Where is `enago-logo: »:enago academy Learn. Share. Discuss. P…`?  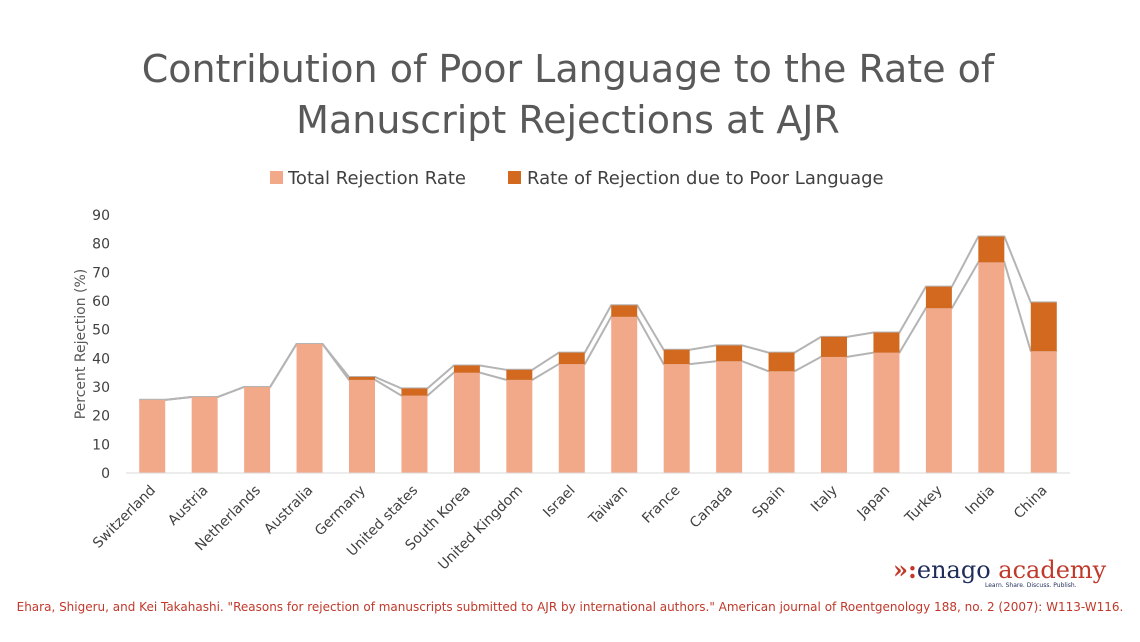 enago-logo: »:enago academy Learn. Share. Discuss. P… is located at coordinates (1000, 572).